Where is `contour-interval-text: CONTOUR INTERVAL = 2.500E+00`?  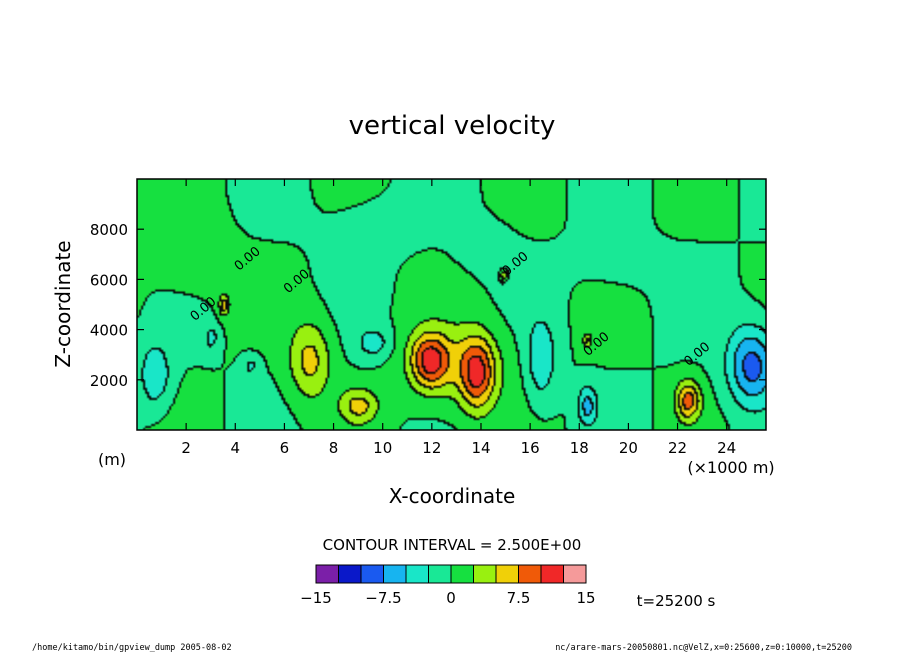
contour-interval-text: CONTOUR INTERVAL = 2.500E+00 is located at coordinates (452, 545).